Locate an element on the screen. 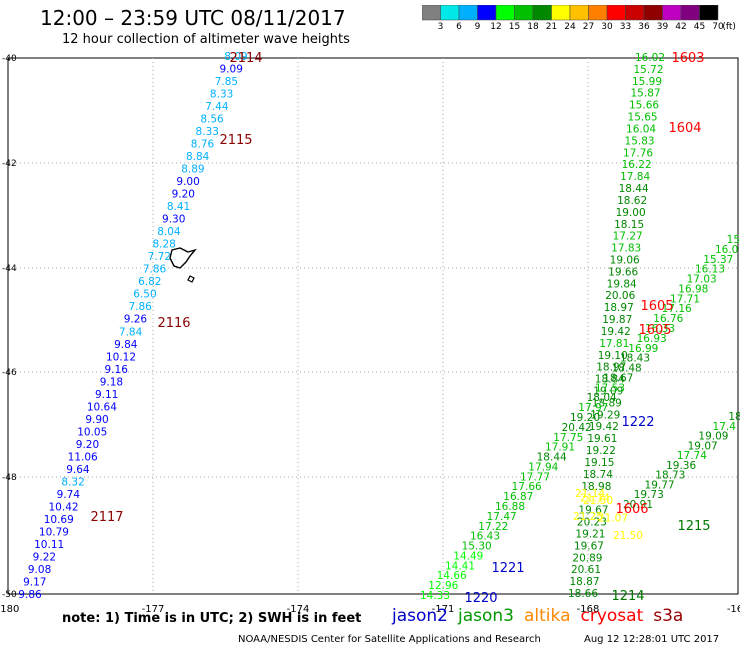 The width and height of the screenshot is (740, 650). wave-height-value: 18.48 is located at coordinates (627, 369).